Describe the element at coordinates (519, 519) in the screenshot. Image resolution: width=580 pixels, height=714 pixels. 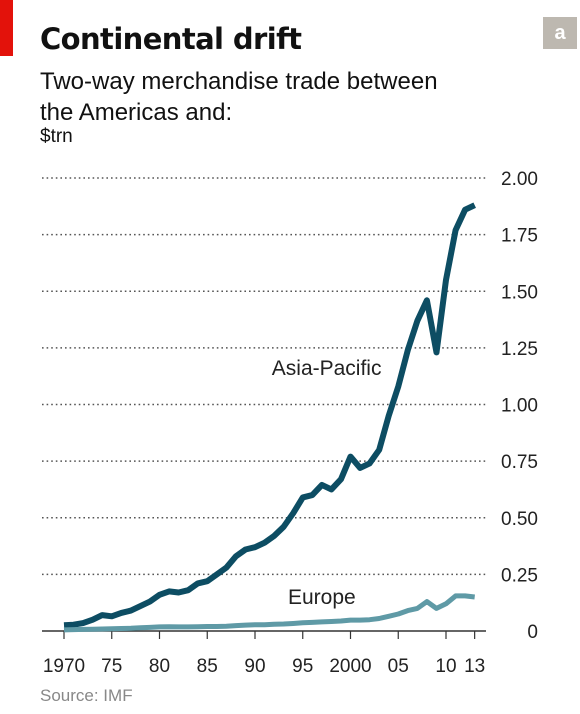
I see `y-tick-label: 0.50` at that location.